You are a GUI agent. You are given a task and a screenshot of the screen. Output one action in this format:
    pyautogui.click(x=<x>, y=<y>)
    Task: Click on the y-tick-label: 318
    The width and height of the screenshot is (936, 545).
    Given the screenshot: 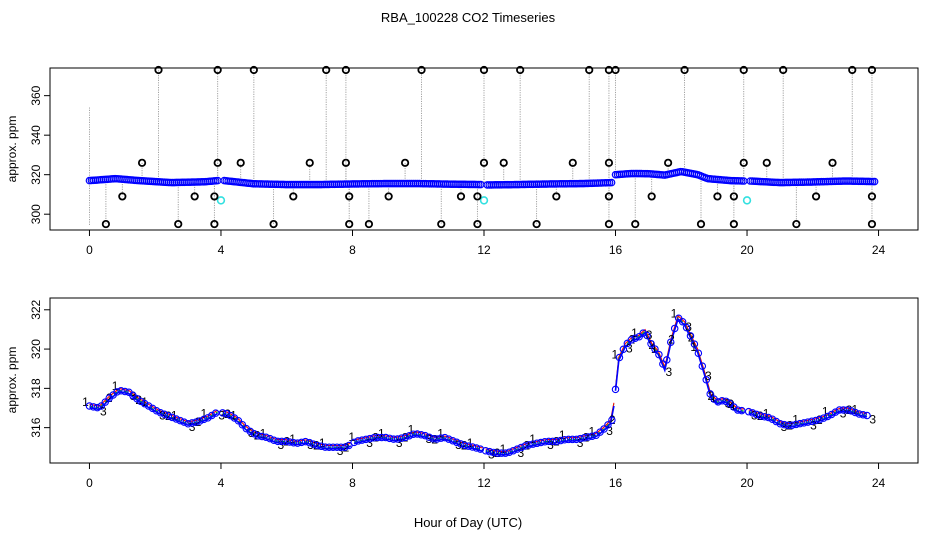 What is the action you would take?
    pyautogui.click(x=36, y=388)
    